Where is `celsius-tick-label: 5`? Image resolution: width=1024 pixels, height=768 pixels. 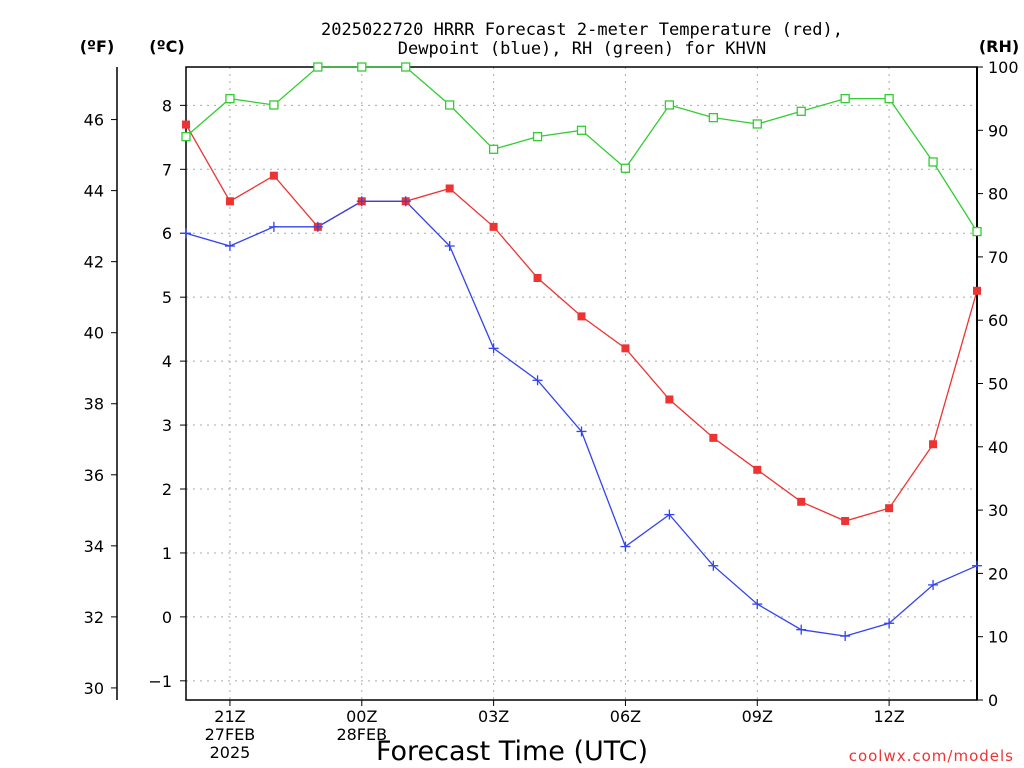
celsius-tick-label: 5 is located at coordinates (167, 297).